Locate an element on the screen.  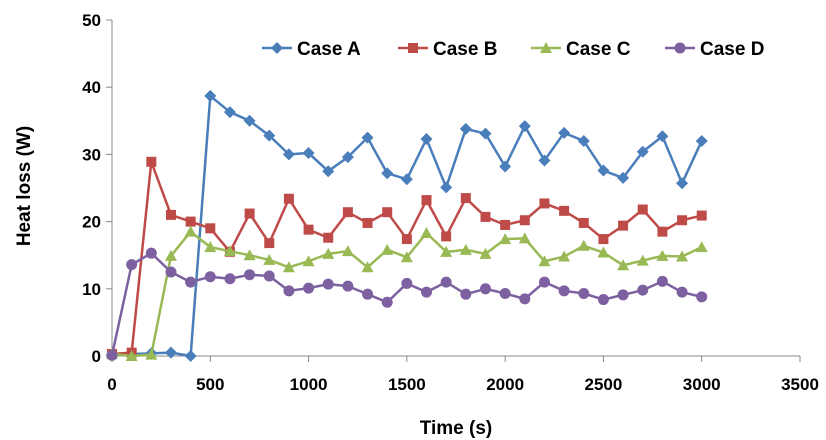
legend-item-case-a: Case A is located at coordinates (311, 49).